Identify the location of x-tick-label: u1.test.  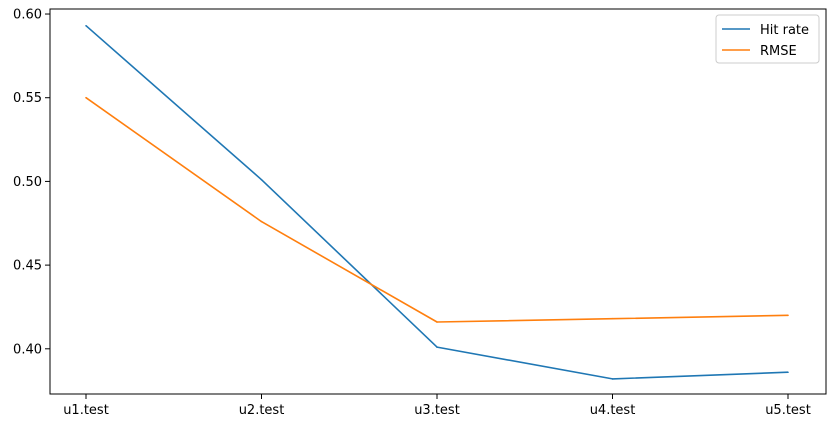
(86, 410).